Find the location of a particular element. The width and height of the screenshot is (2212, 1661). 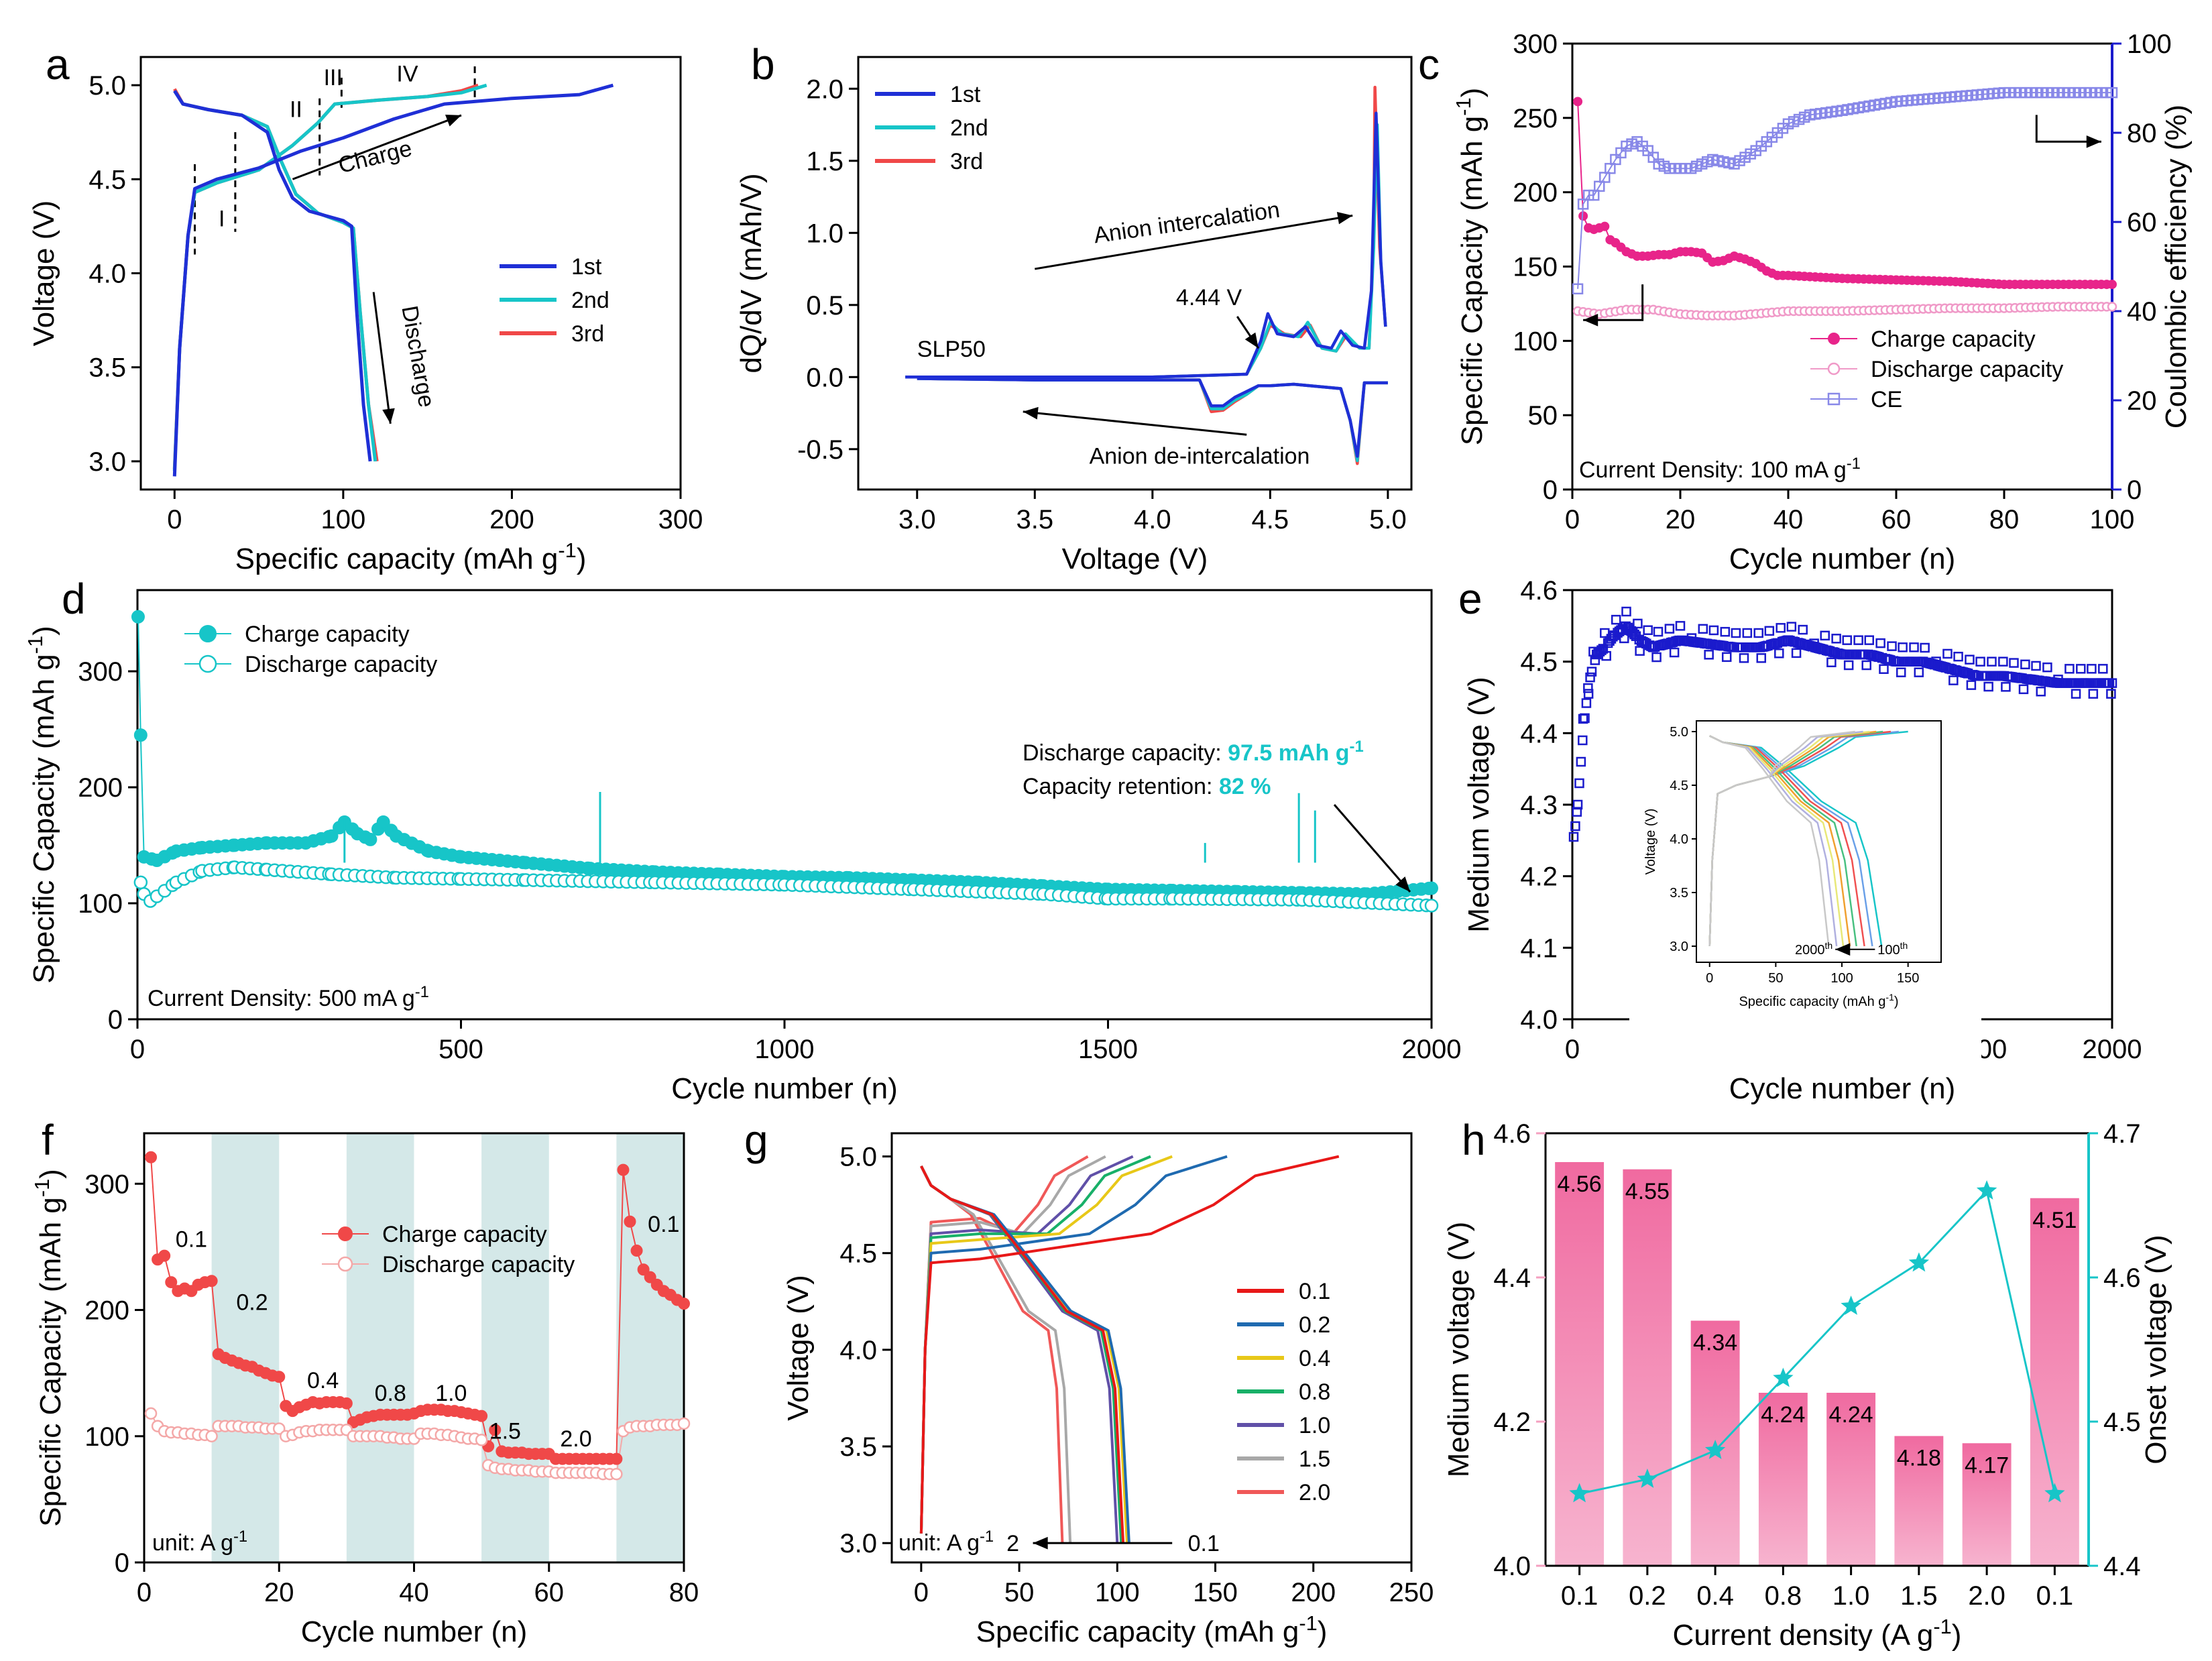

panel-f-ytick-label: 300 is located at coordinates (107, 1184).